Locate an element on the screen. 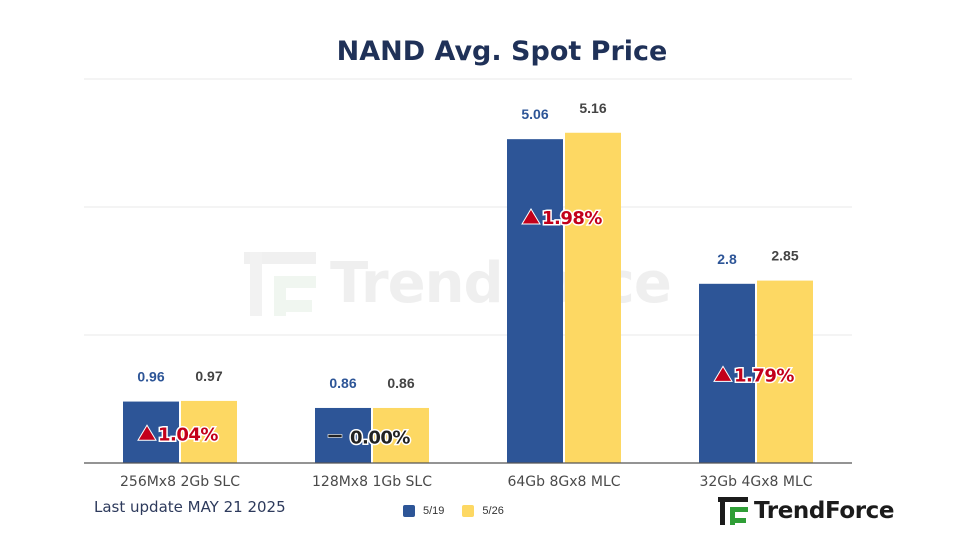  tick-label: 256Mx8 2Gb SLC is located at coordinates (180, 482).